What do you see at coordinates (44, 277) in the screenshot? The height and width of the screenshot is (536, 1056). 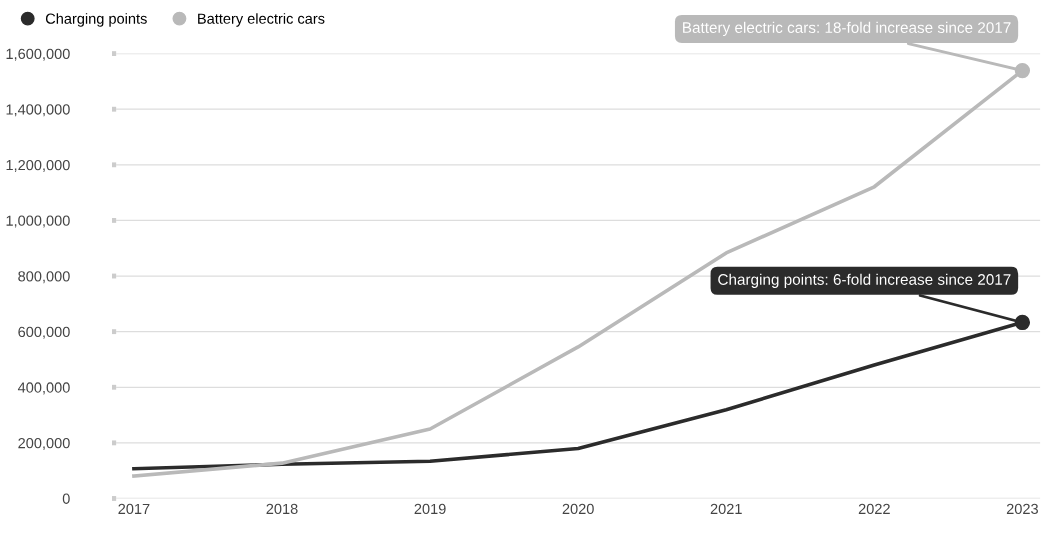 I see `y-tick-label: 800,000` at bounding box center [44, 277].